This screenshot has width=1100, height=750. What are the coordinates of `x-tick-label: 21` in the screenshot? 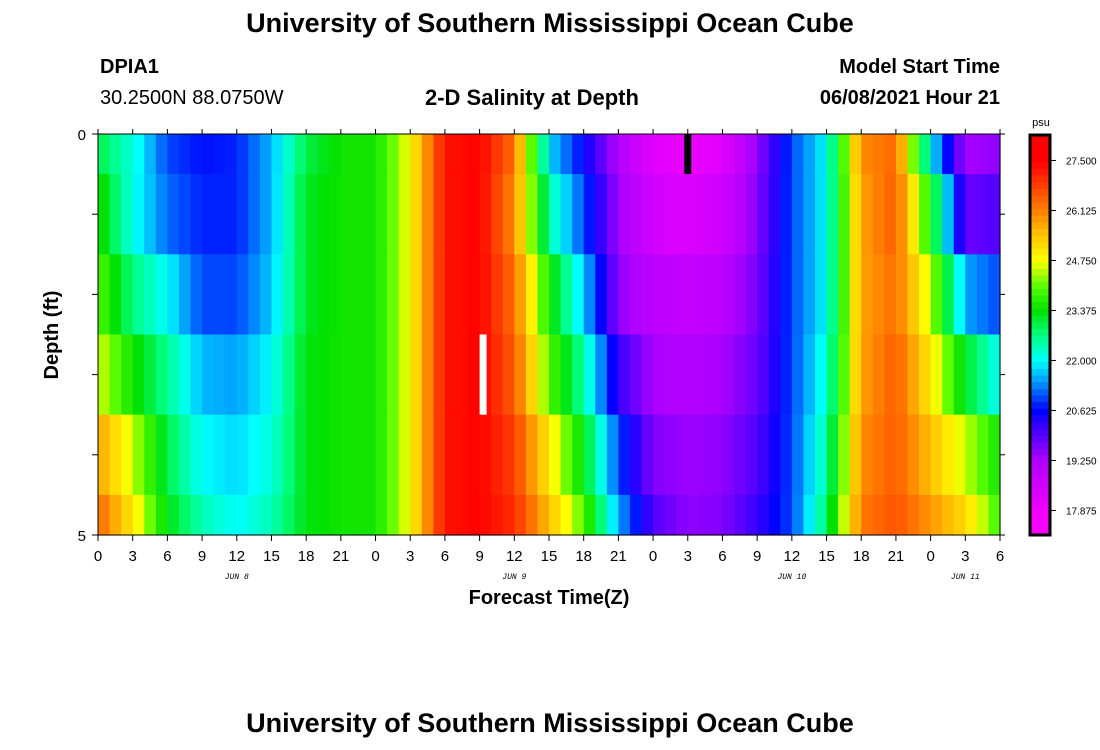 It's located at (896, 556).